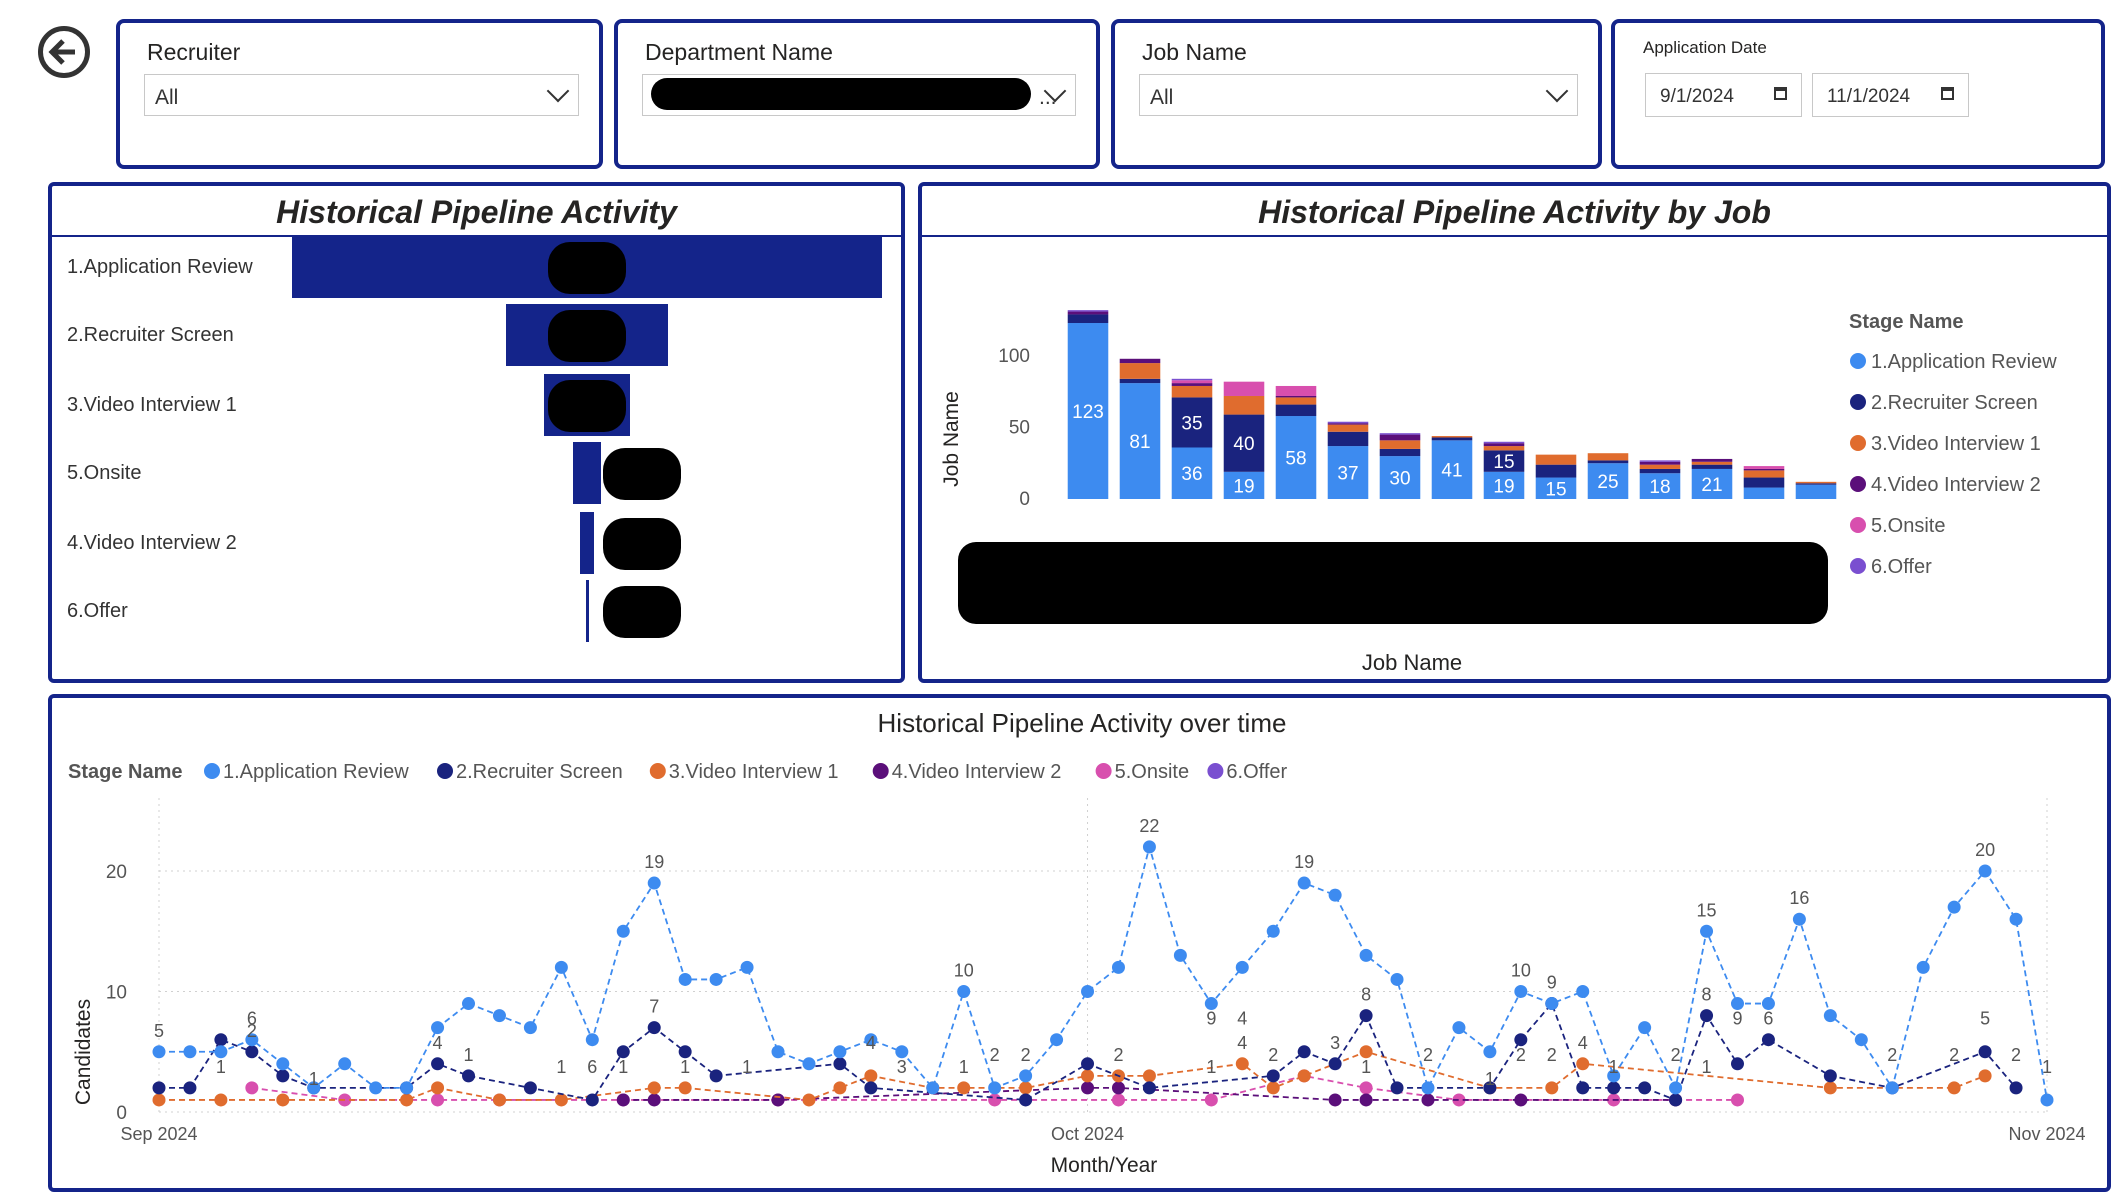  I want to click on legend-entry: 5.Onsite, so click(1152, 772).